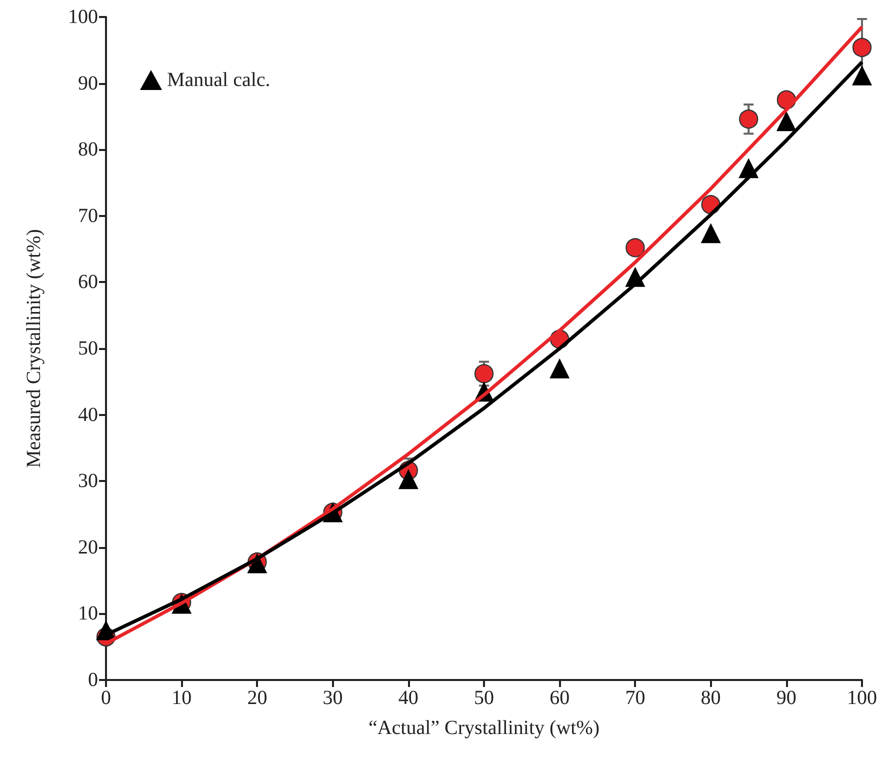  What do you see at coordinates (88, 349) in the screenshot?
I see `y-tick-label: 50` at bounding box center [88, 349].